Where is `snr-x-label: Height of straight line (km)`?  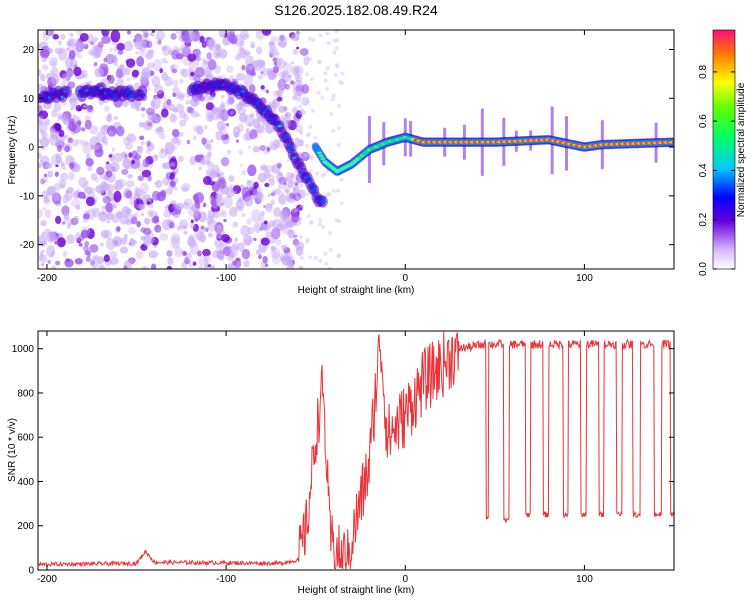 snr-x-label: Height of straight line (km) is located at coordinates (356, 590).